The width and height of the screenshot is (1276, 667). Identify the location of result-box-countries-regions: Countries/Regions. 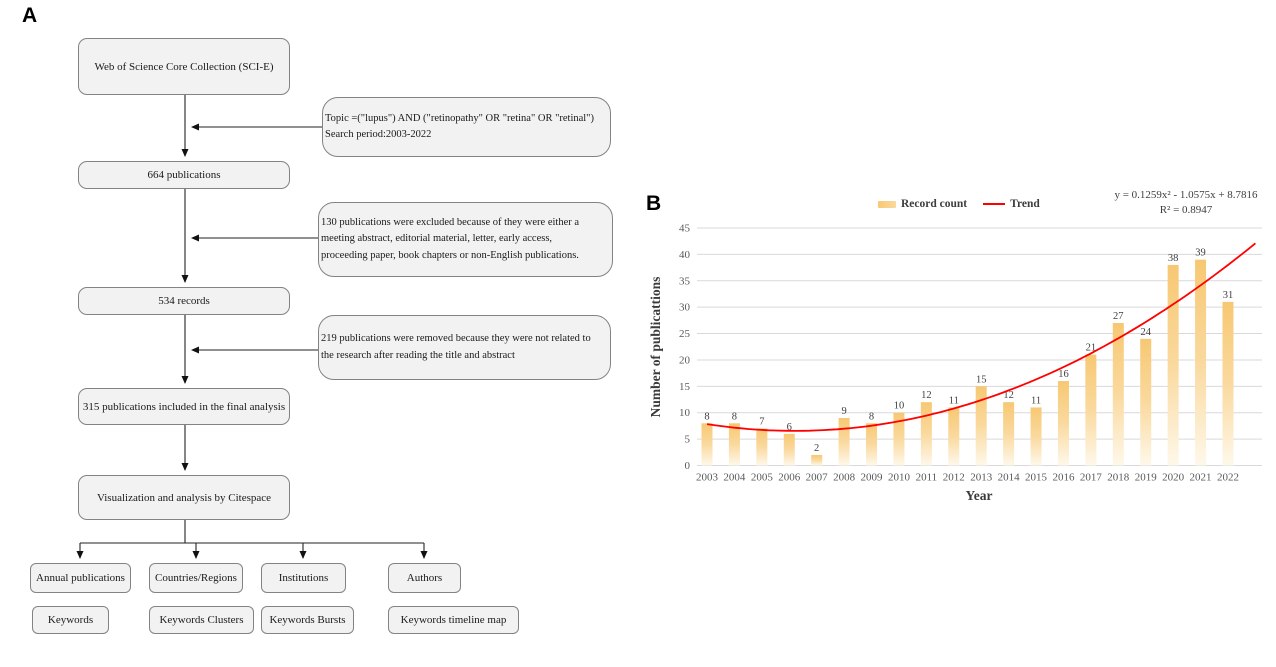
(196, 578).